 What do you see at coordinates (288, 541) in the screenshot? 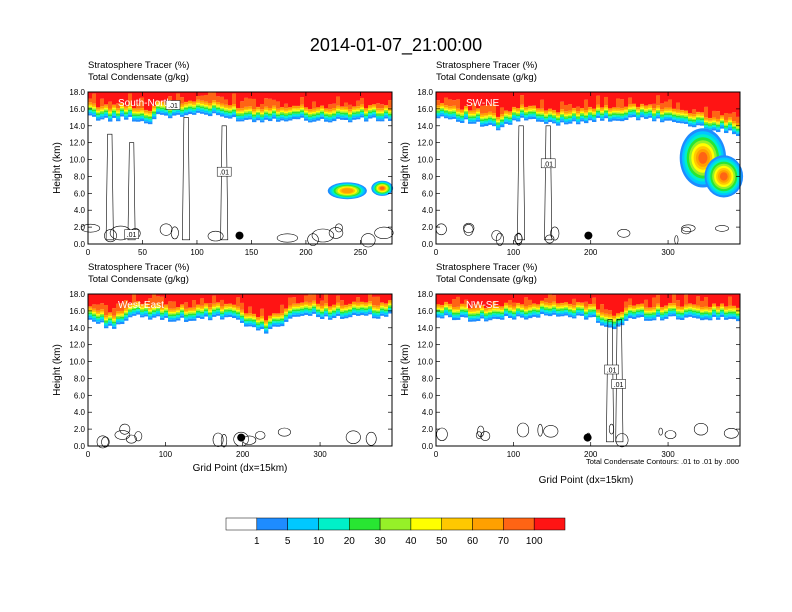
I see `colorbar-label: 5` at bounding box center [288, 541].